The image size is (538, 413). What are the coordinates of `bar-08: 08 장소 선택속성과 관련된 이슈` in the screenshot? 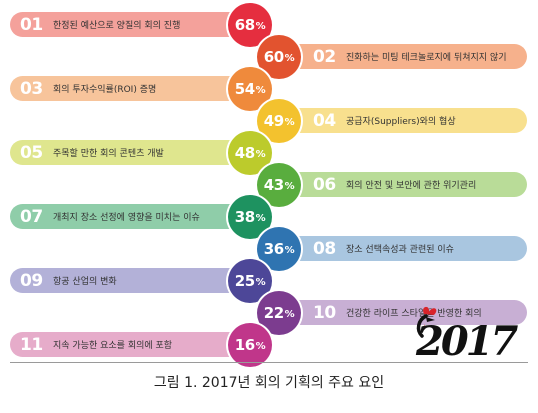 It's located at (403, 248).